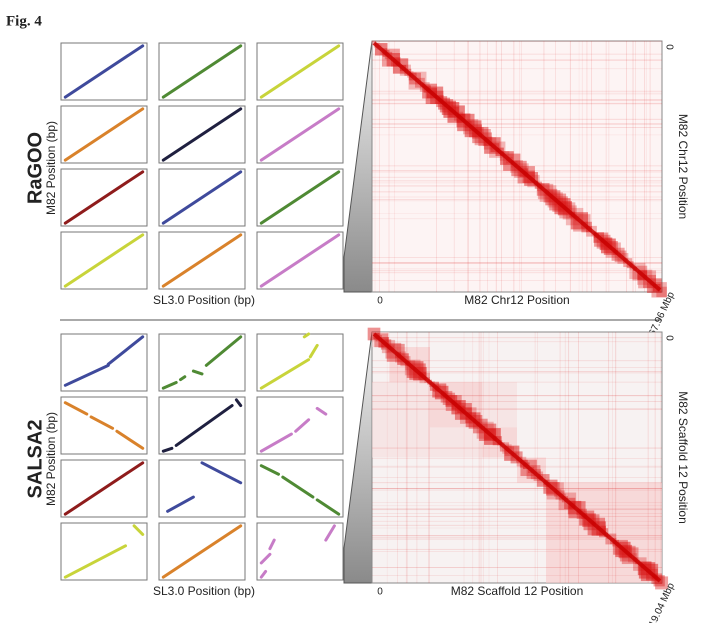  What do you see at coordinates (683, 457) in the screenshot?
I see `heatmap-y-label: M82 Scaffold 12 Position` at bounding box center [683, 457].